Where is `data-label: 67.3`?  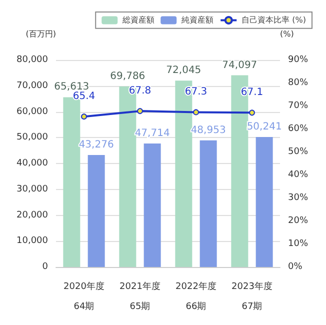 data-label: 67.3 is located at coordinates (196, 92).